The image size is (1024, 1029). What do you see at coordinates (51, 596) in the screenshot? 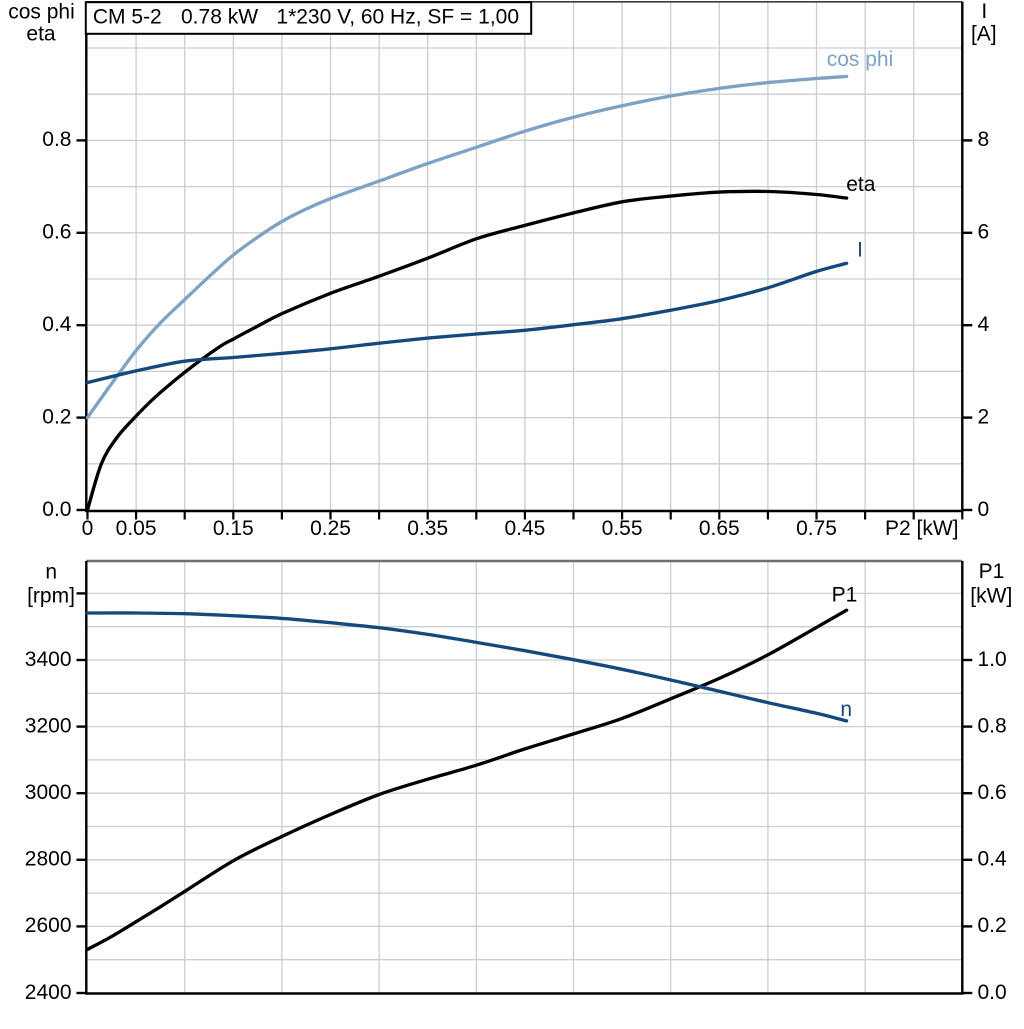
I see `svg-text: [rpm]` at bounding box center [51, 596].